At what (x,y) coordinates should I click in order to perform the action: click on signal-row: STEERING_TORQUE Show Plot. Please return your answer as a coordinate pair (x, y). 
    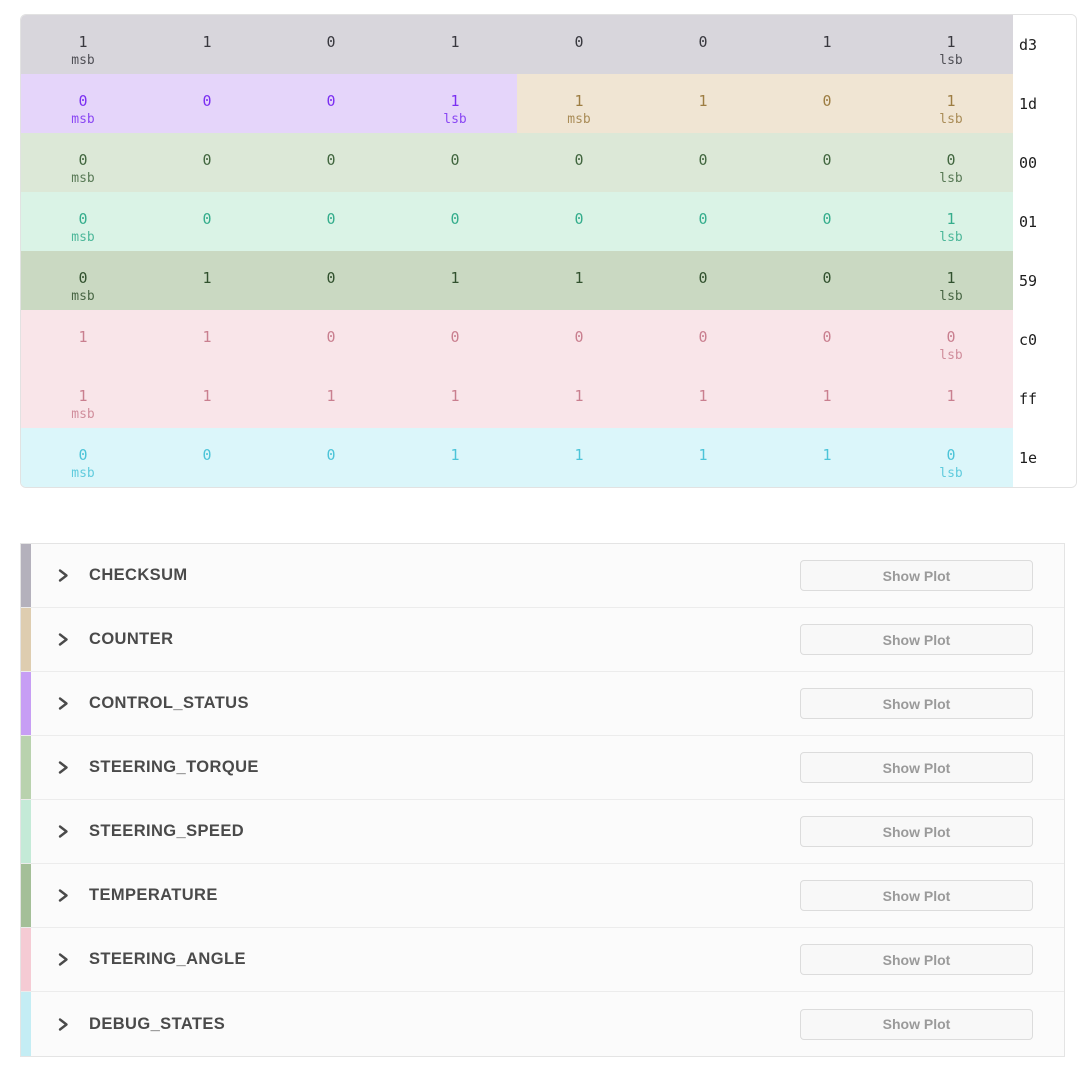
    Looking at the image, I should click on (542, 768).